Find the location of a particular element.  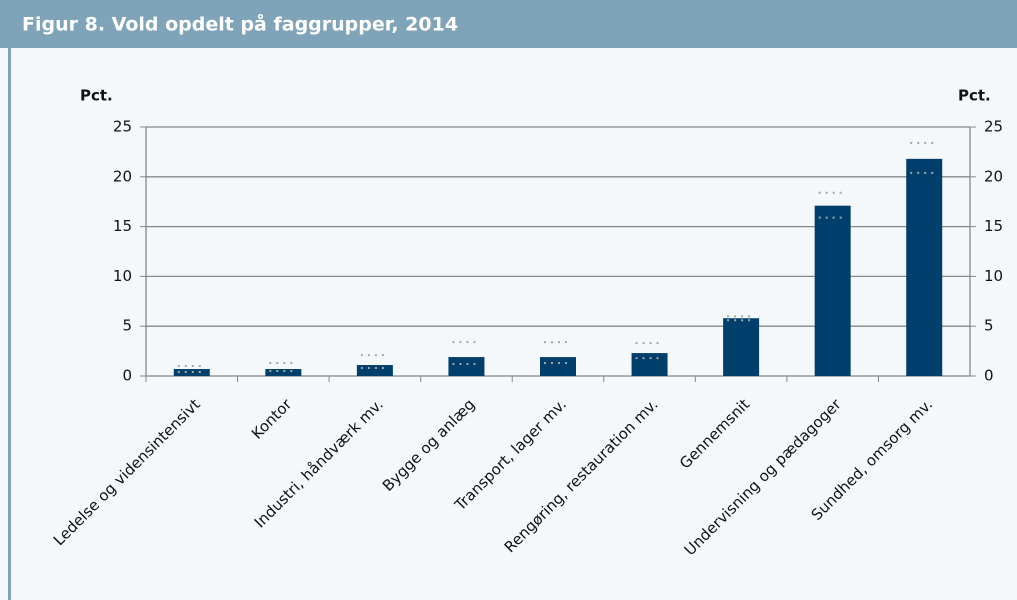

y2-axis-label: Pct. is located at coordinates (974, 96).